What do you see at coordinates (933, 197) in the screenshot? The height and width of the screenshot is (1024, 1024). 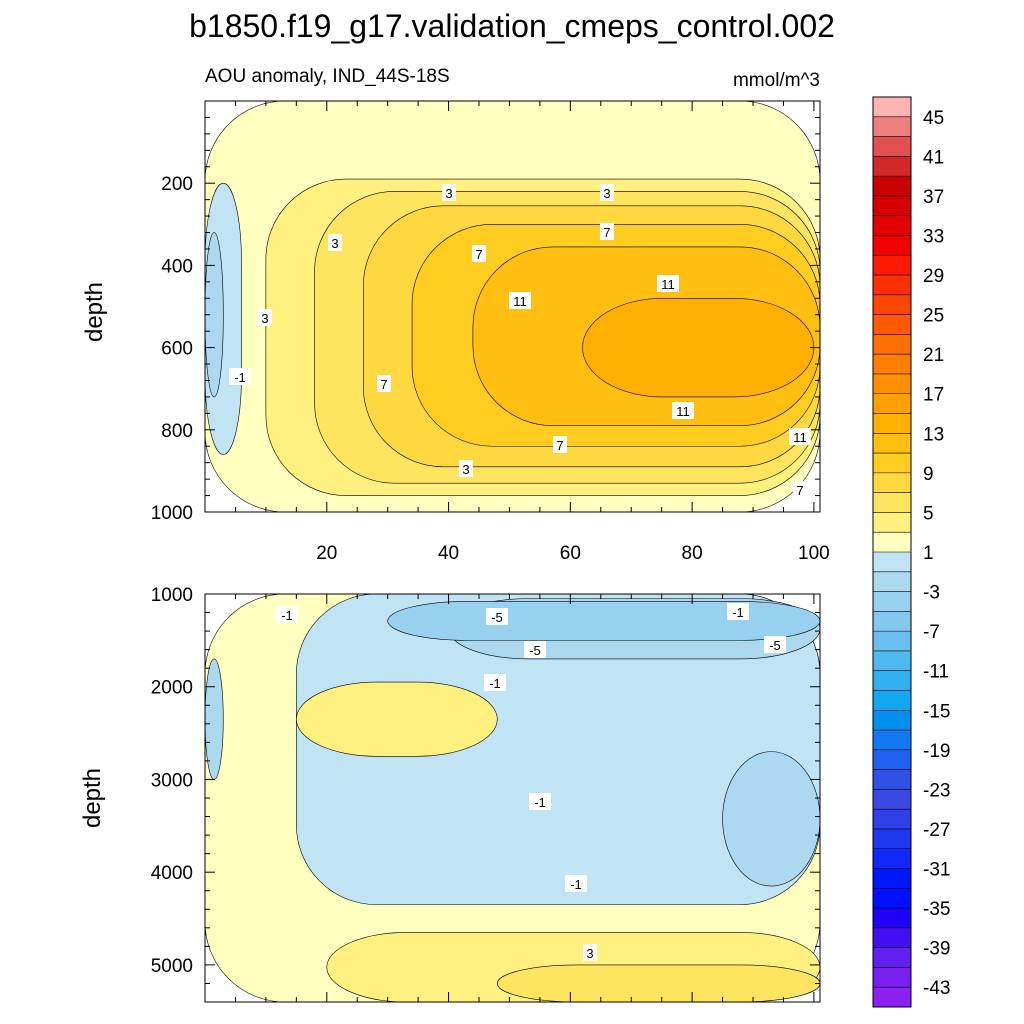 I see `colorbar-label: 37` at bounding box center [933, 197].